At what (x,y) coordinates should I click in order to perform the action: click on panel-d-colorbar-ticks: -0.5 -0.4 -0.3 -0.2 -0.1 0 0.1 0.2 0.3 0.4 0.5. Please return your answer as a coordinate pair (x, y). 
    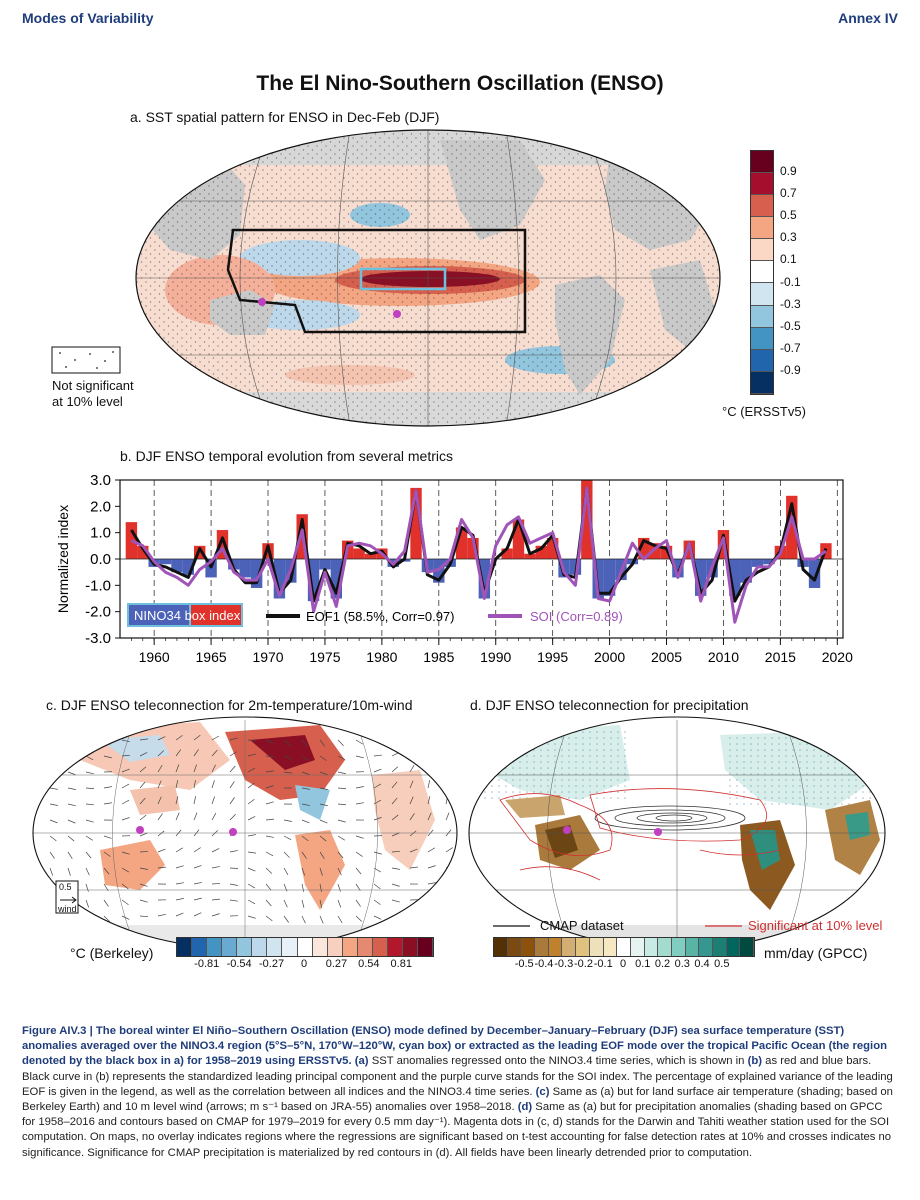
    Looking at the image, I should click on (623, 966).